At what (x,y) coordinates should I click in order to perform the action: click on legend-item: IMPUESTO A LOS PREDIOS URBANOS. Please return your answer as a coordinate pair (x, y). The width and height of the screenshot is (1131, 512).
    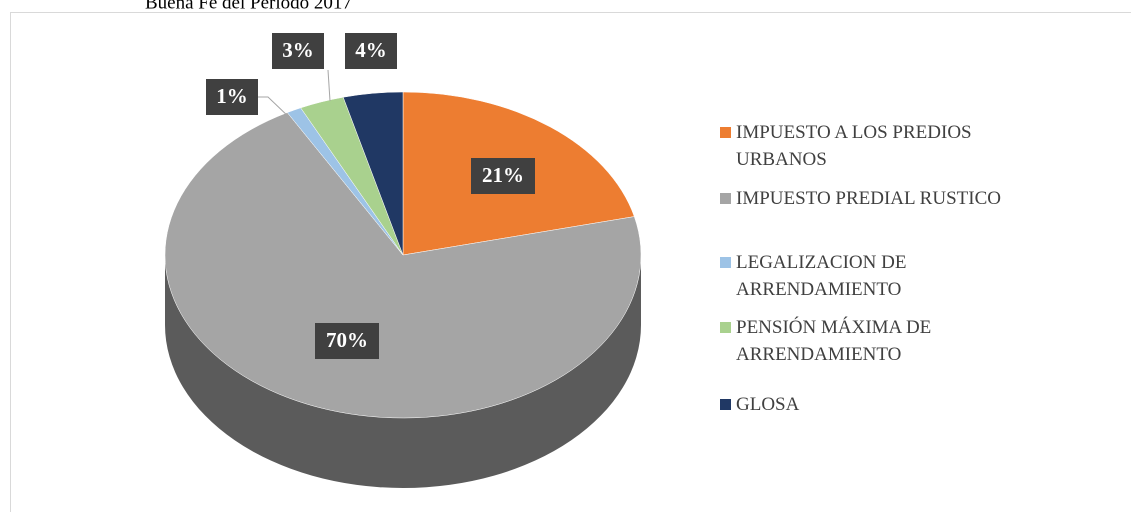
    Looking at the image, I should click on (868, 146).